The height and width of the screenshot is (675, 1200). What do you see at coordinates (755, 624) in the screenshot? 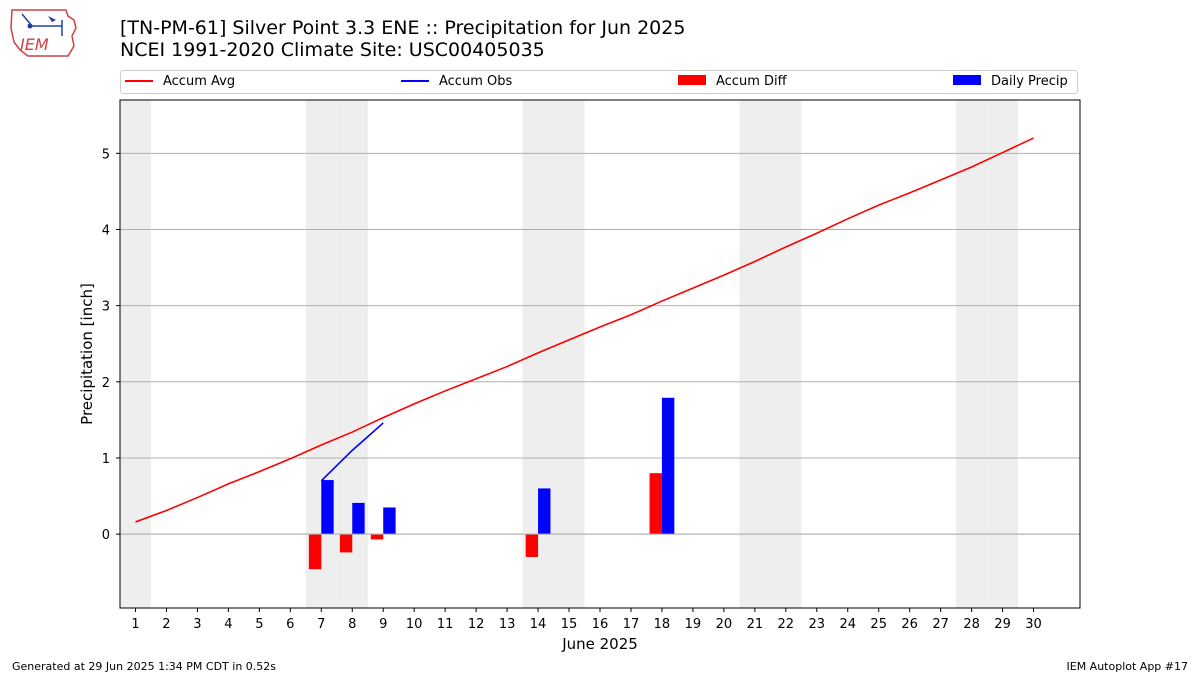
I see `x-tick-label-21: 21` at bounding box center [755, 624].